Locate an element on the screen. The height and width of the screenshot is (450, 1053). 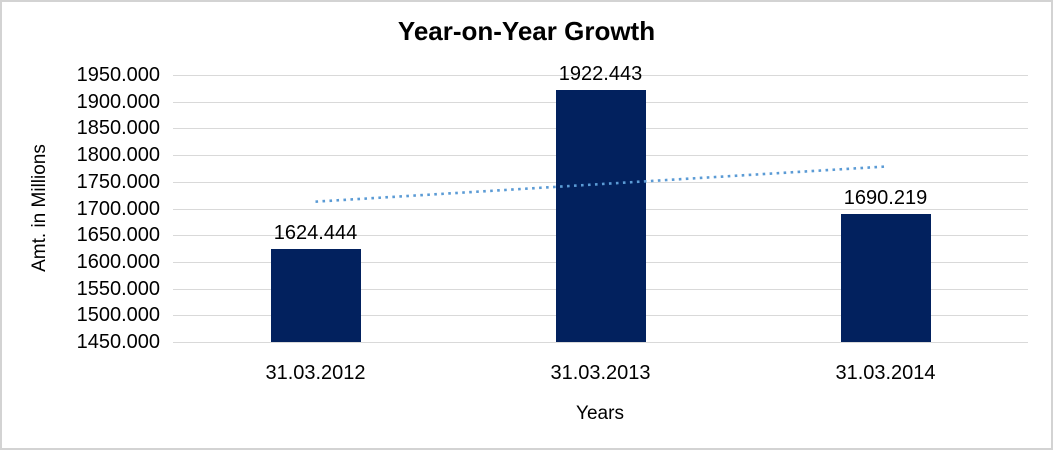
x-tick-label: 31.03.2013 is located at coordinates (600, 373).